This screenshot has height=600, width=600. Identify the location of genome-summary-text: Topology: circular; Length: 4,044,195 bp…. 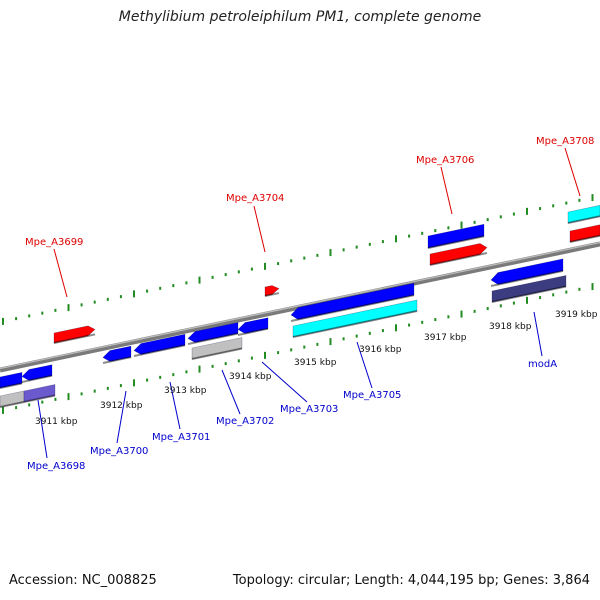
(411, 580).